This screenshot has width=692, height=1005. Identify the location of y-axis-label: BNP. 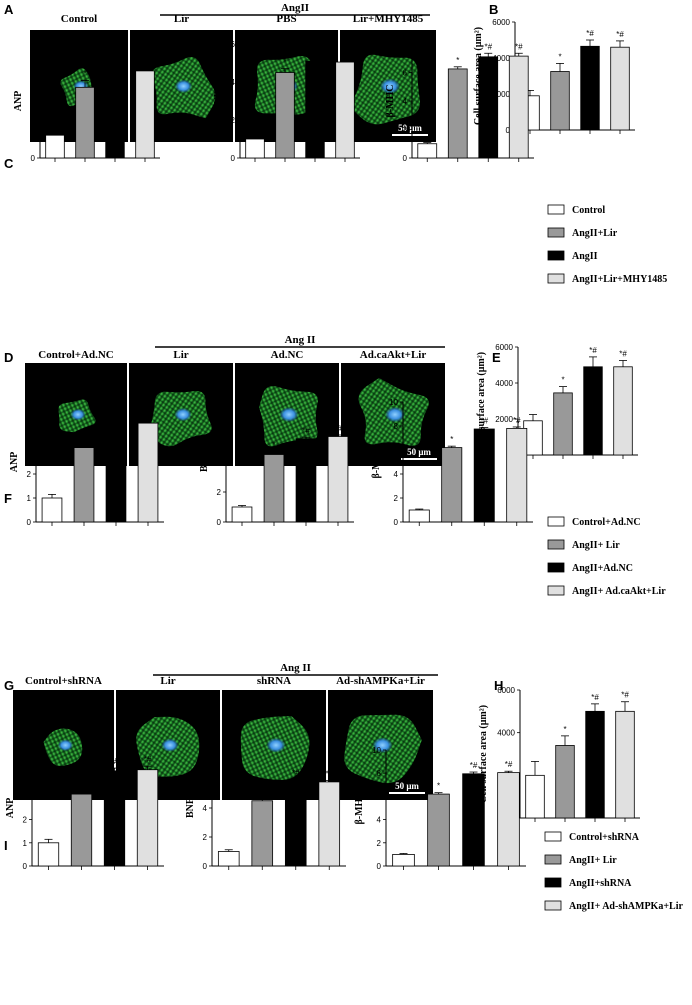
(190, 808).